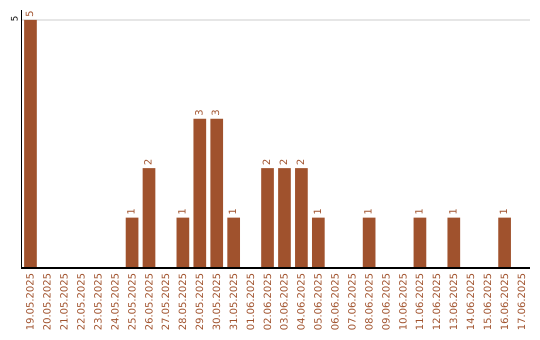  I want to click on x-tick-label: 05.06.2025, so click(319, 301).